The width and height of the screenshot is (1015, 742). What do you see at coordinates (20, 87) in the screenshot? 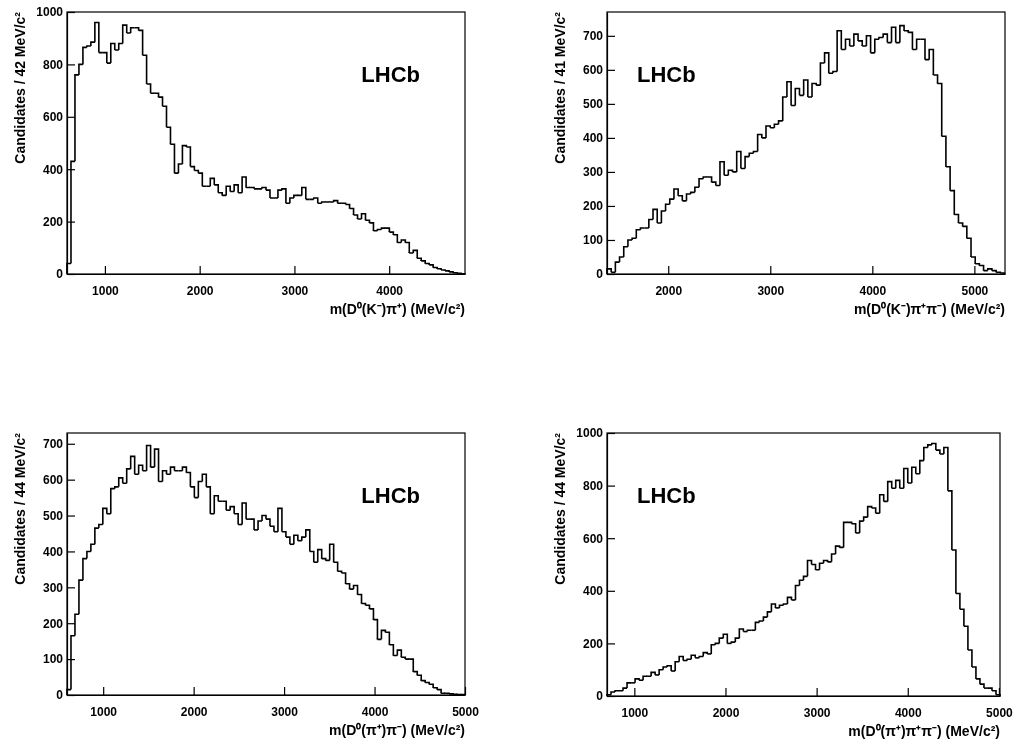
I see `y-axis-title: Candidates / 42 MeV/c²` at bounding box center [20, 87].